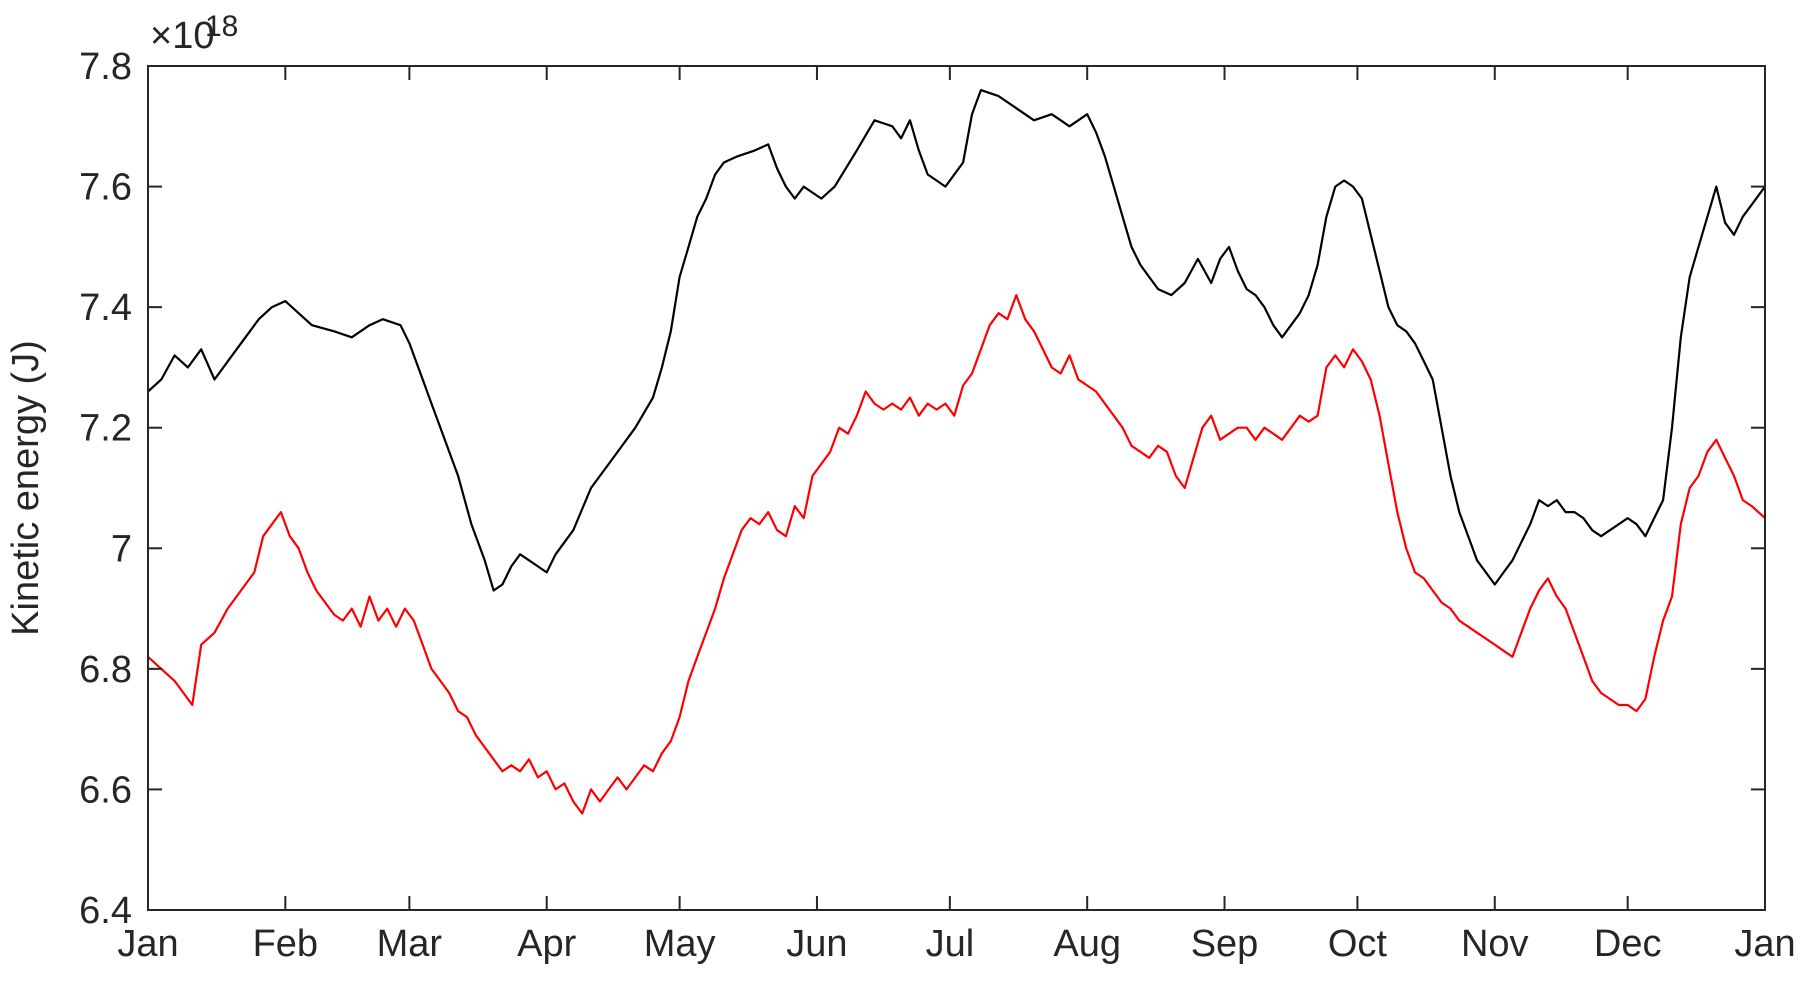 The height and width of the screenshot is (984, 1800). What do you see at coordinates (221, 26) in the screenshot?
I see `y-axis-exponent: 18` at bounding box center [221, 26].